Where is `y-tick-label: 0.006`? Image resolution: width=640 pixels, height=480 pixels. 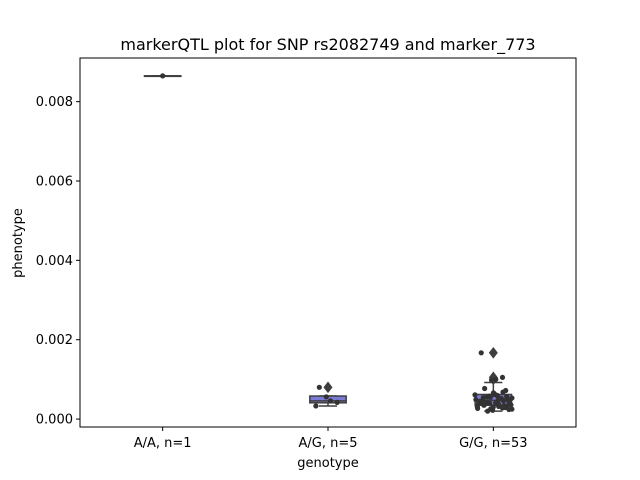 y-tick-label: 0.006 is located at coordinates (54, 182).